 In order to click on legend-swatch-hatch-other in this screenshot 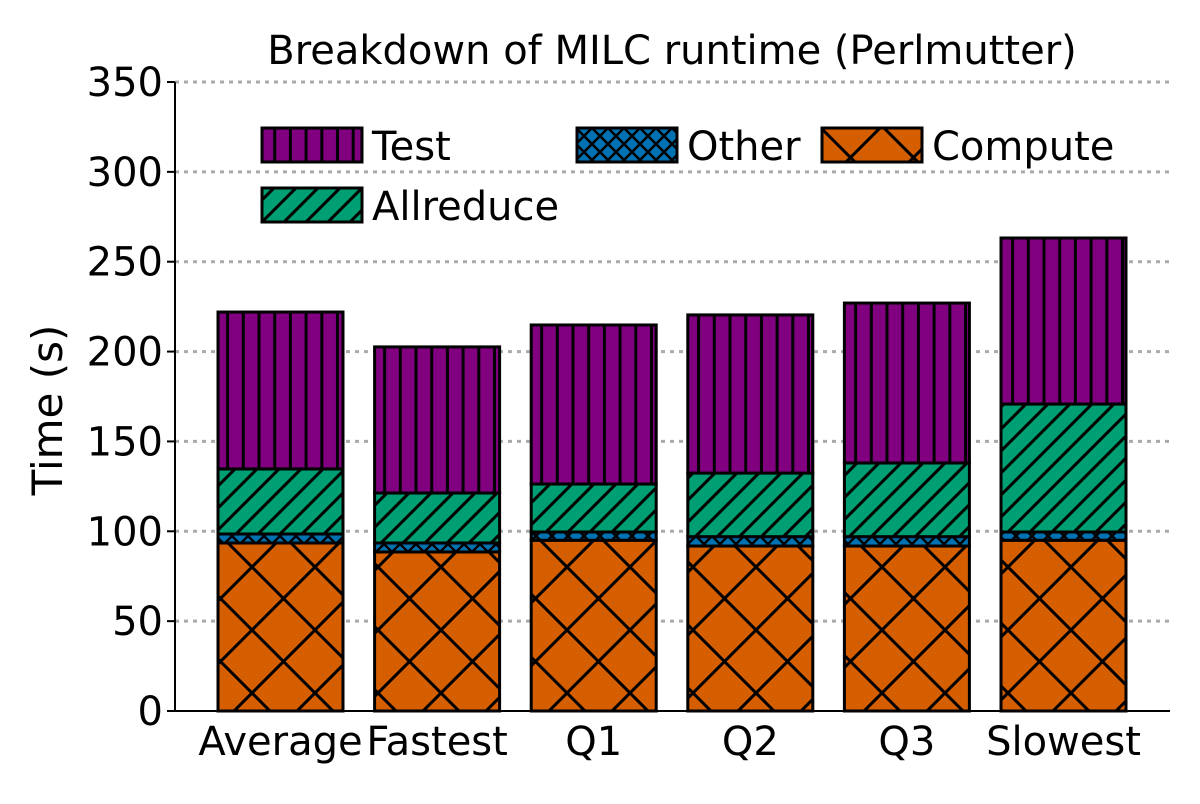, I will do `click(627, 145)`.